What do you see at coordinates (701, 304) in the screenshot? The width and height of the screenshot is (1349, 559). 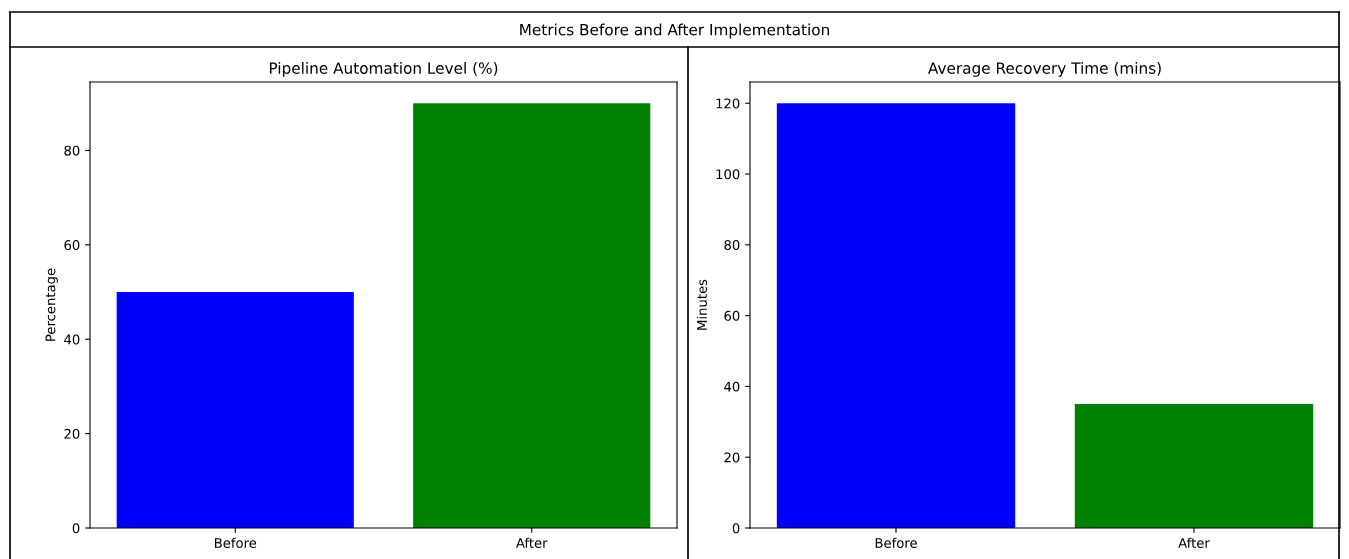 I see `y-axis-title: Minutes` at bounding box center [701, 304].